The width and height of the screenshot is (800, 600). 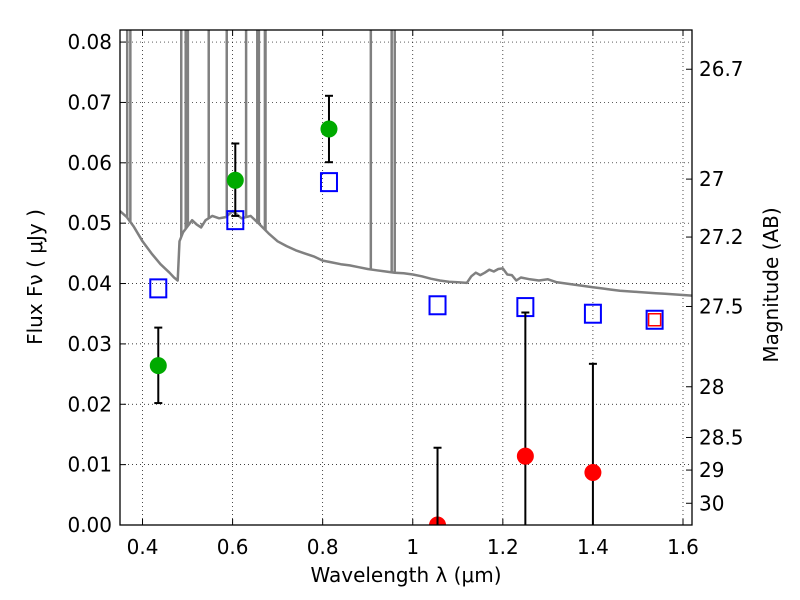 I want to click on x-tick-label: 0.8, so click(x=323, y=547).